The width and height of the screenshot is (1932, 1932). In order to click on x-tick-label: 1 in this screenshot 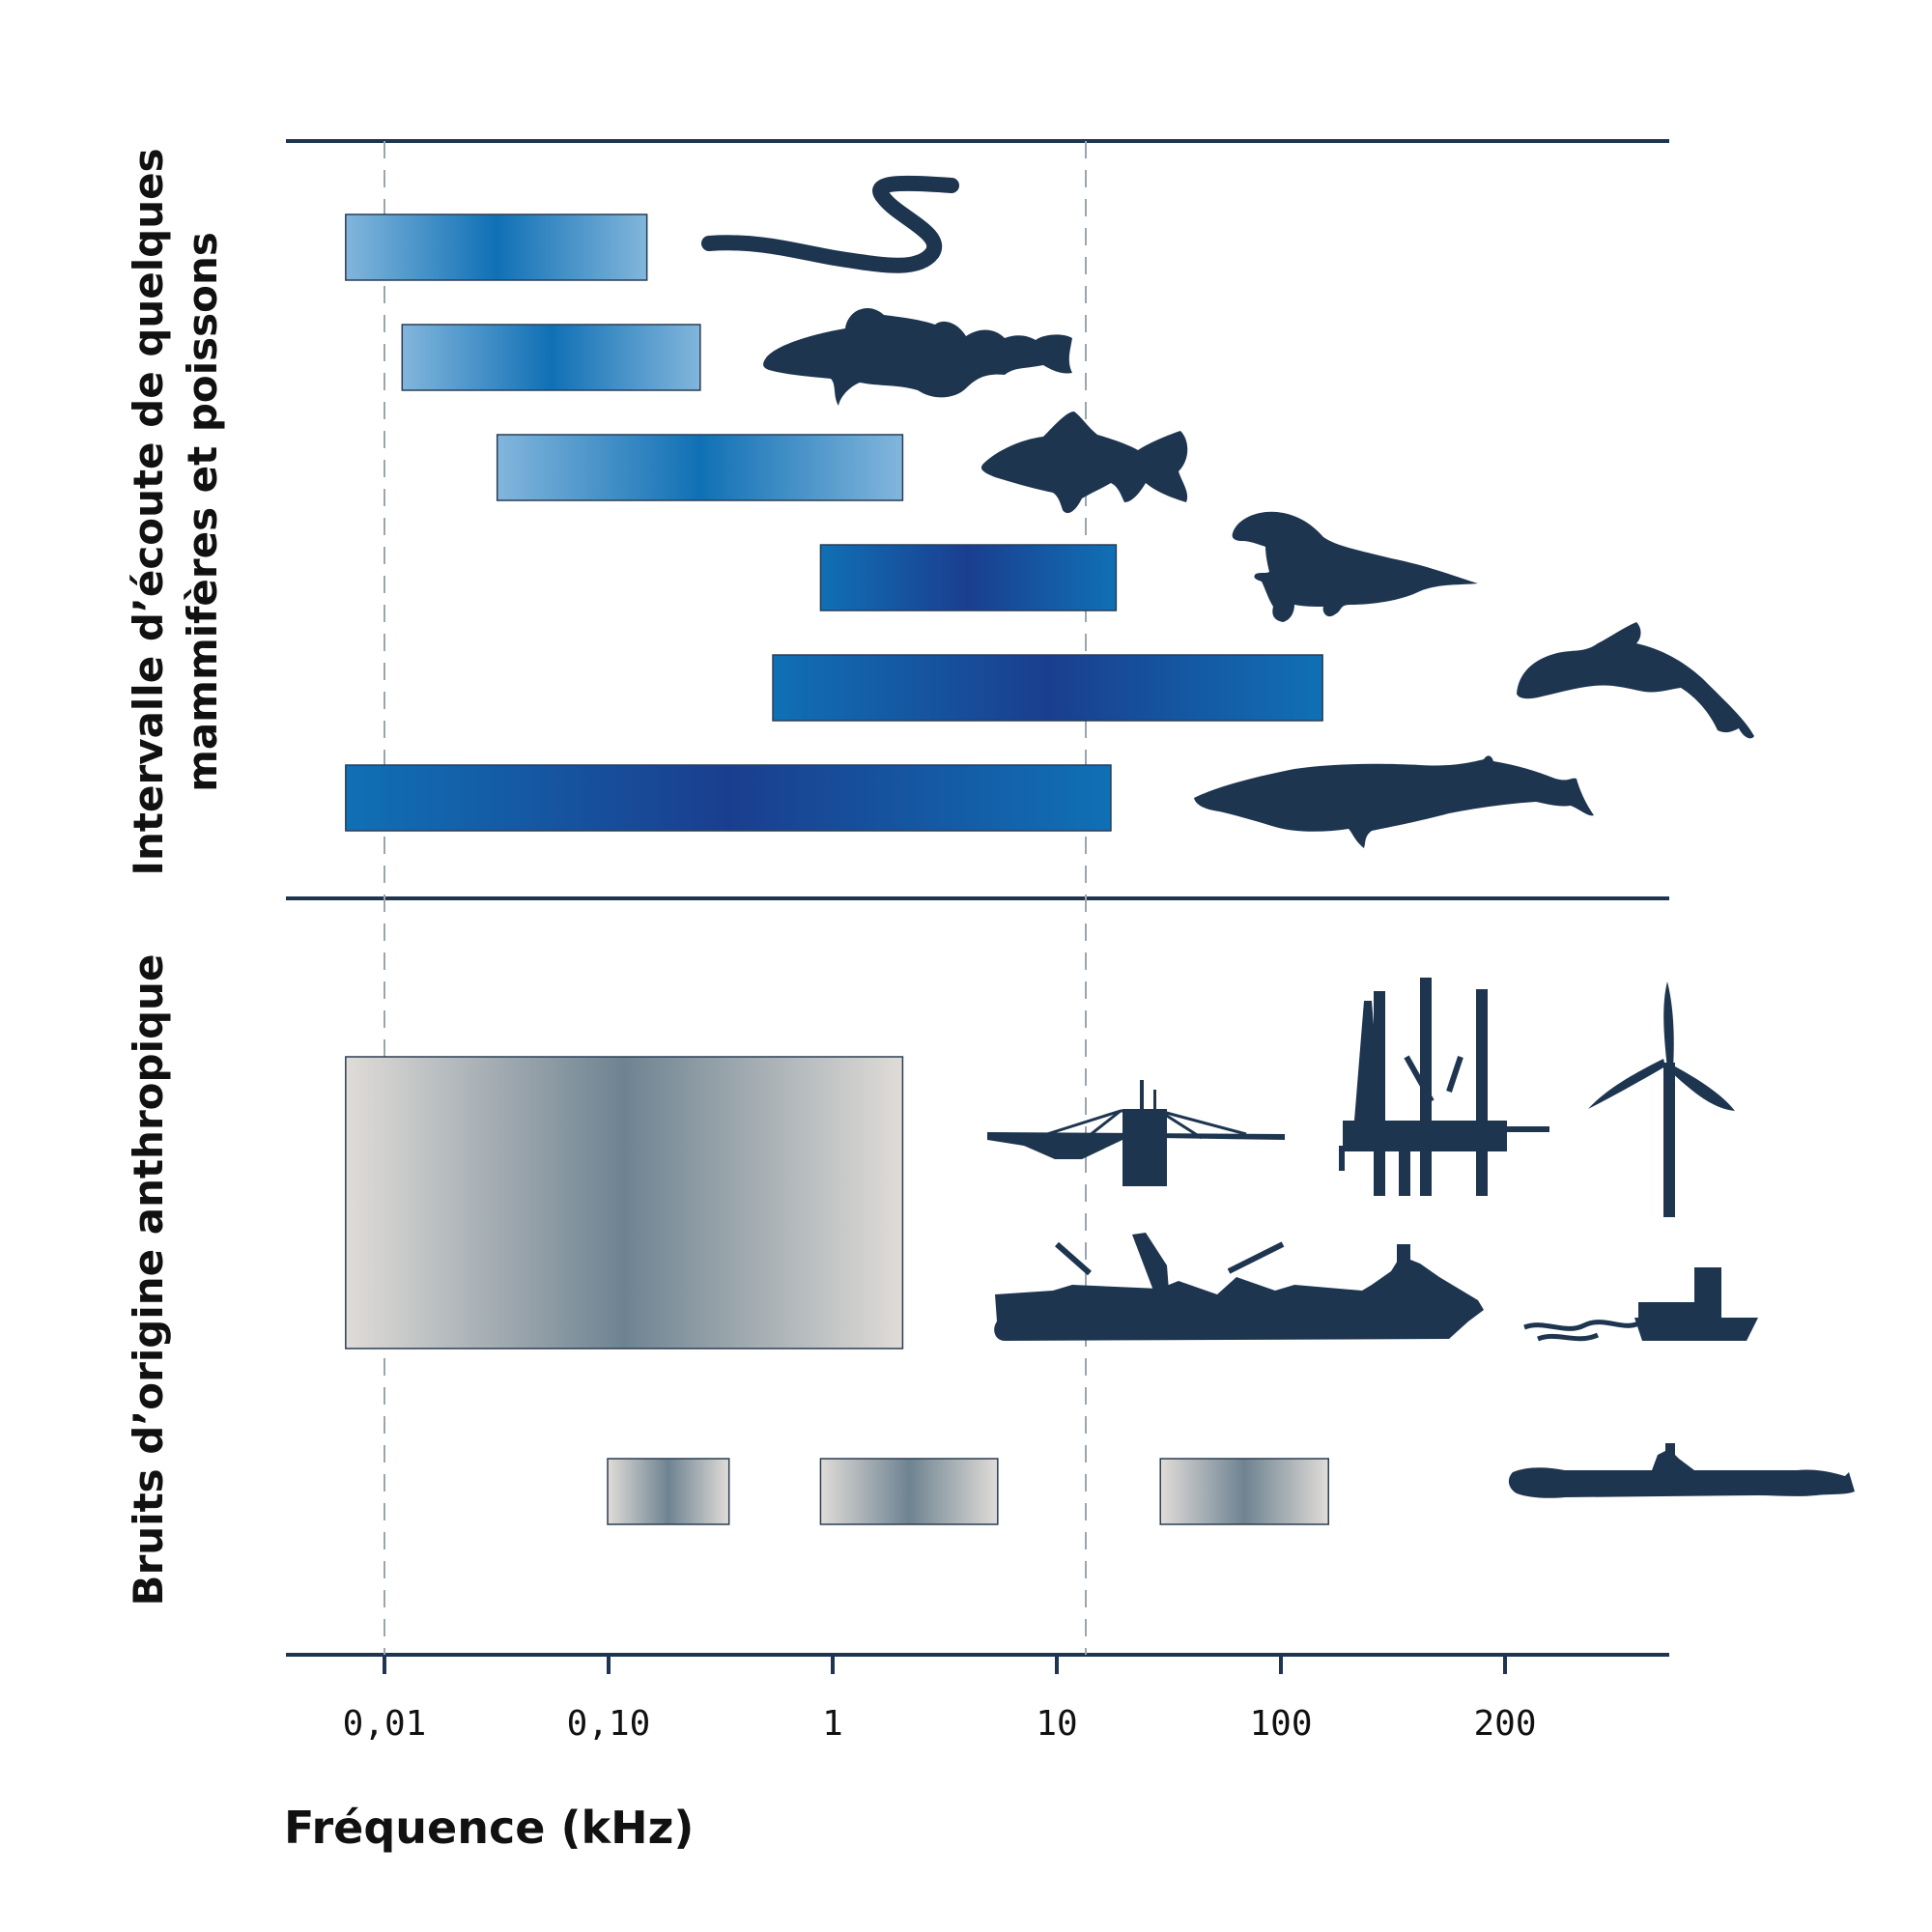, I will do `click(832, 1724)`.